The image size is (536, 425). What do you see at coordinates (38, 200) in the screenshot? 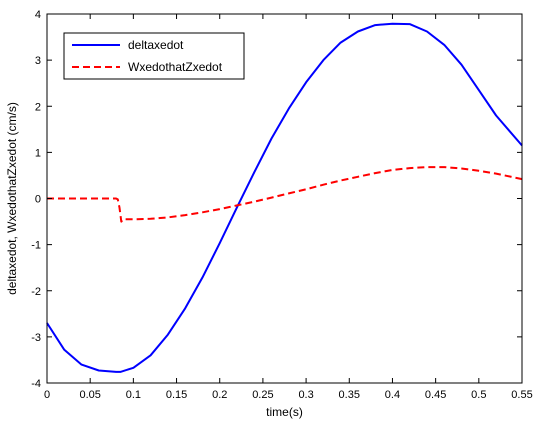
I see `y-tick-label: 0` at bounding box center [38, 200].